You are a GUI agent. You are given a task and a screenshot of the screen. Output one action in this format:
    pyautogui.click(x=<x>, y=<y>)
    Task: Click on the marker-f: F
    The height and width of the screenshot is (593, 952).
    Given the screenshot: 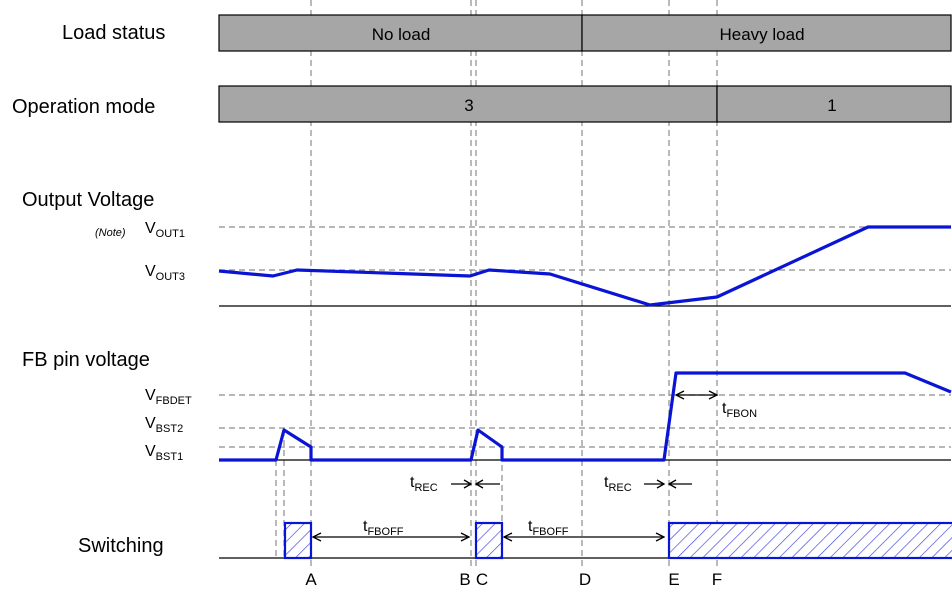 What is the action you would take?
    pyautogui.click(x=717, y=579)
    